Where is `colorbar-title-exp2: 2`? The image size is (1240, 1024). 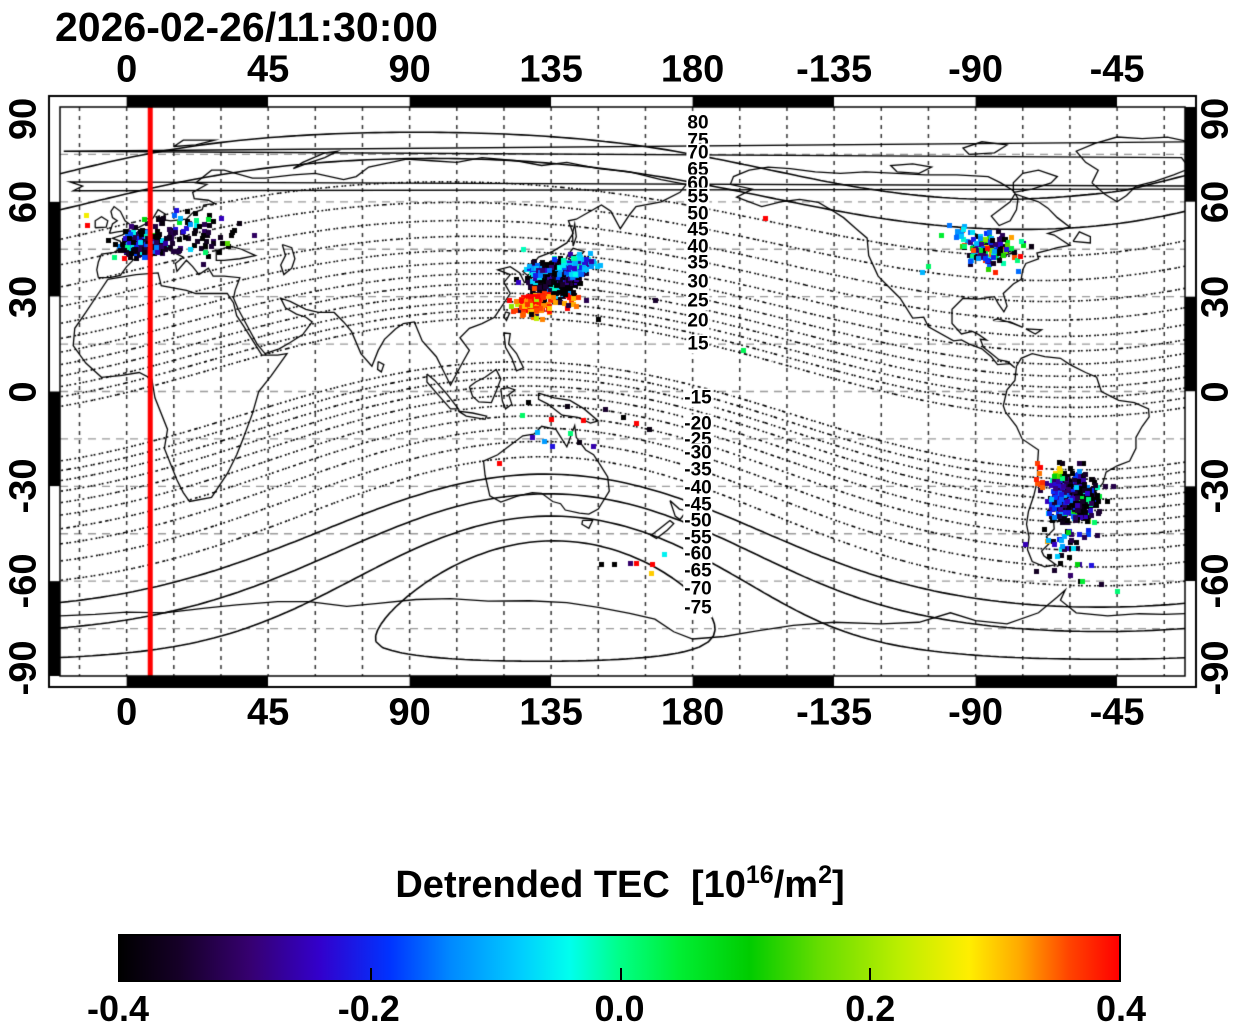 colorbar-title-exp2: 2 is located at coordinates (825, 875).